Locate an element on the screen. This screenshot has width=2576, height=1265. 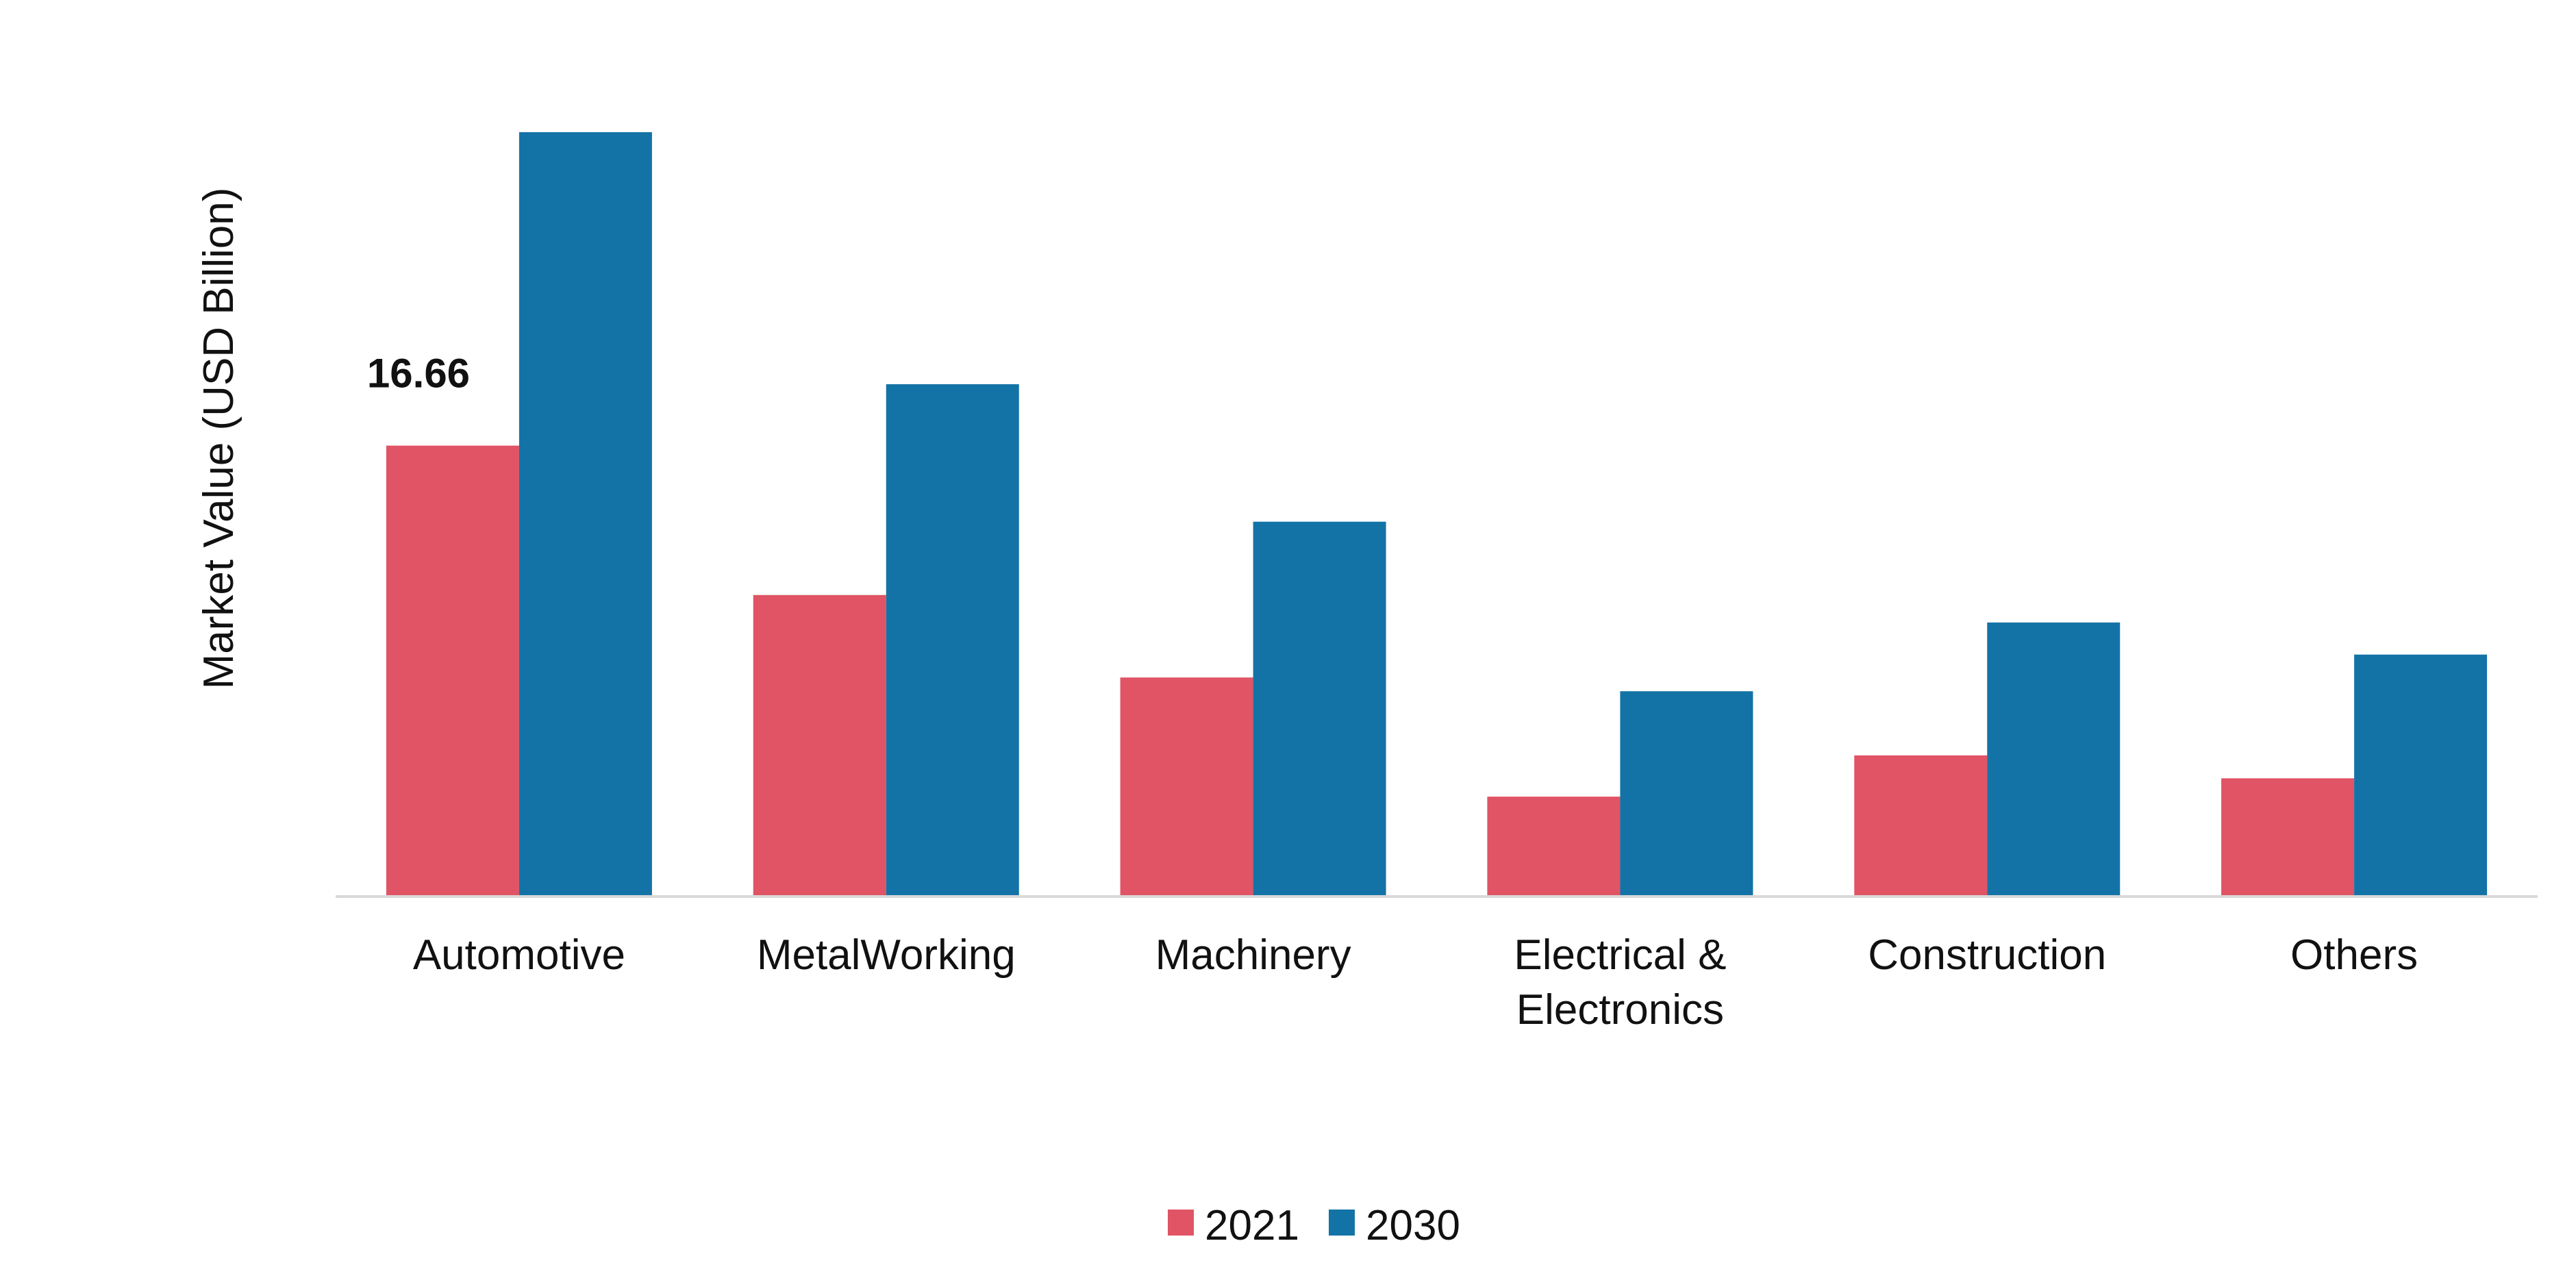
legend: 2021 2030 is located at coordinates (1314, 1225).